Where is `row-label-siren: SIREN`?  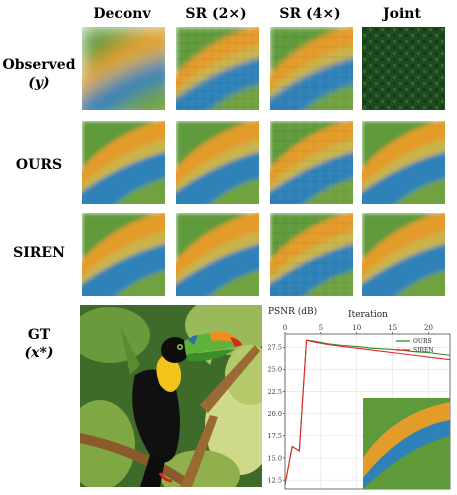 row-label-siren: SIREN is located at coordinates (39, 253).